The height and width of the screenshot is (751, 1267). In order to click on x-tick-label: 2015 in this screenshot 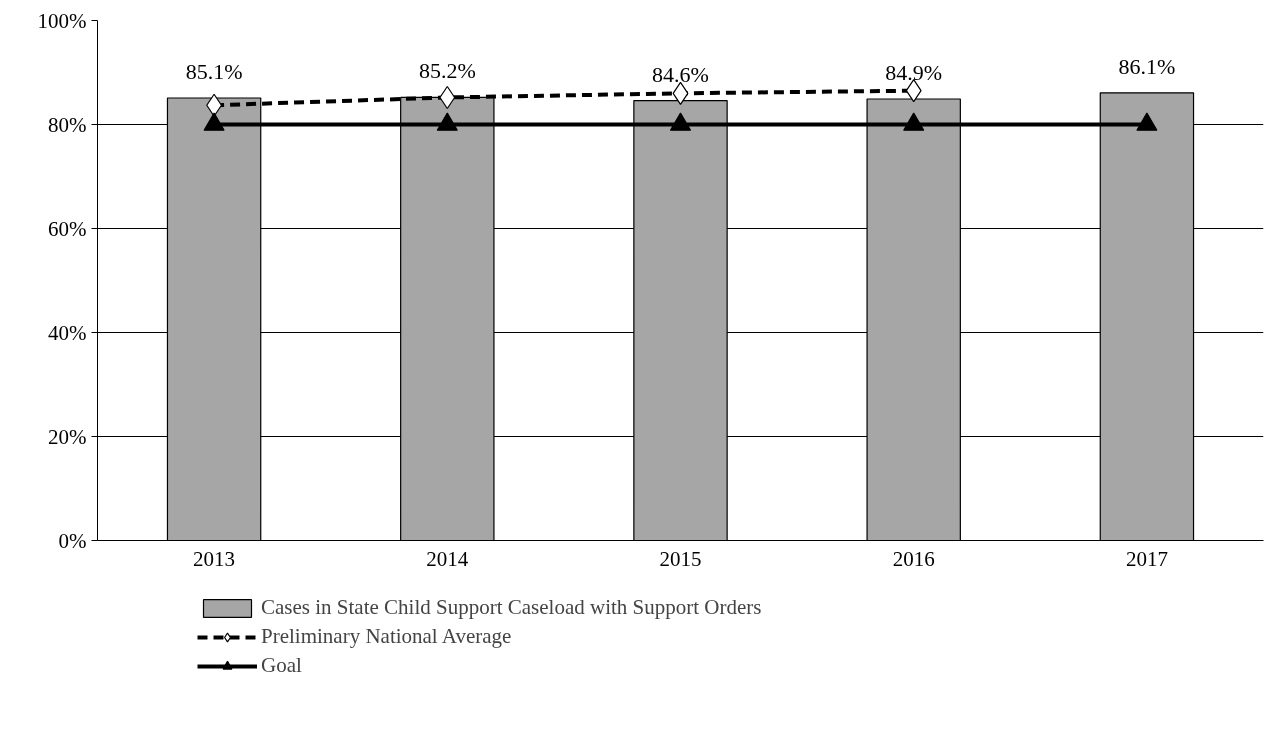, I will do `click(680, 558)`.